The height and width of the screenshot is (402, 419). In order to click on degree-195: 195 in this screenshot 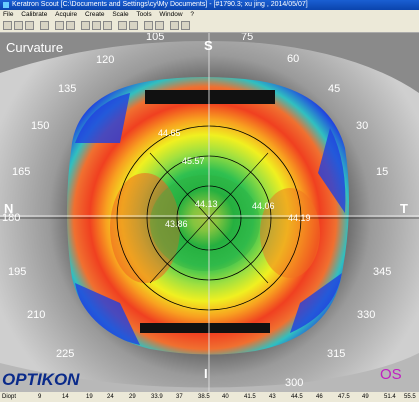, I will do `click(17, 272)`.